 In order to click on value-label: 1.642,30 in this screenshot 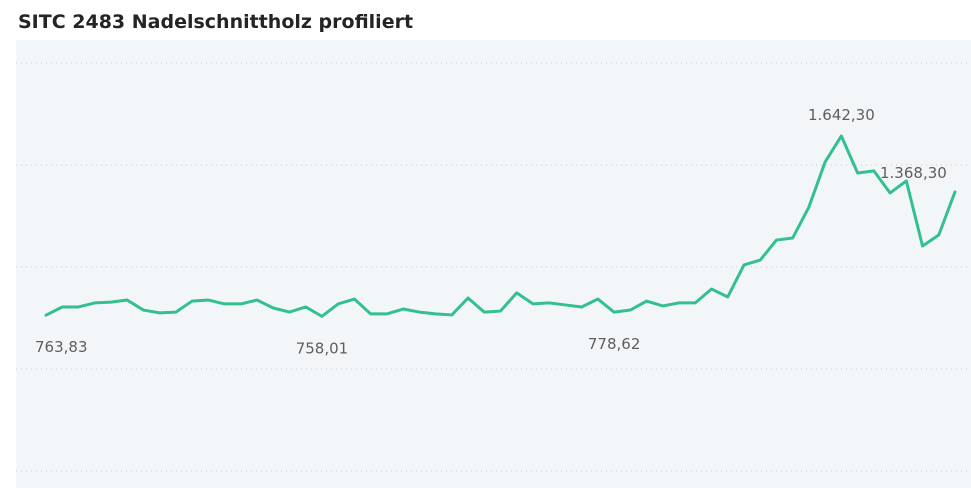, I will do `click(841, 115)`.